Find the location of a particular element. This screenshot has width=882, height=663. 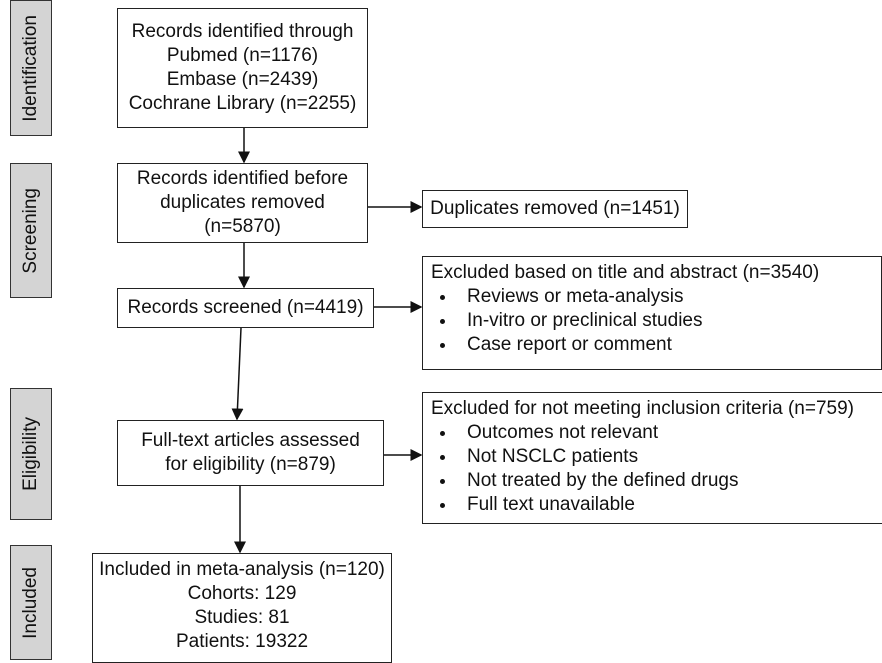

bullet-item: Not treated by the defined drugs is located at coordinates (665, 481).